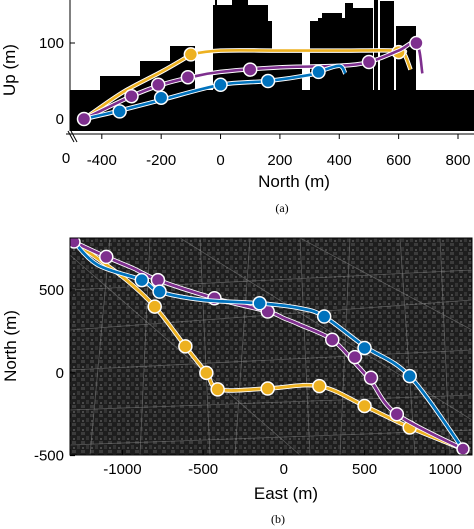 This screenshot has height=529, width=474. What do you see at coordinates (278, 519) in the screenshot?
I see `panel-b-caption: (b)` at bounding box center [278, 519].